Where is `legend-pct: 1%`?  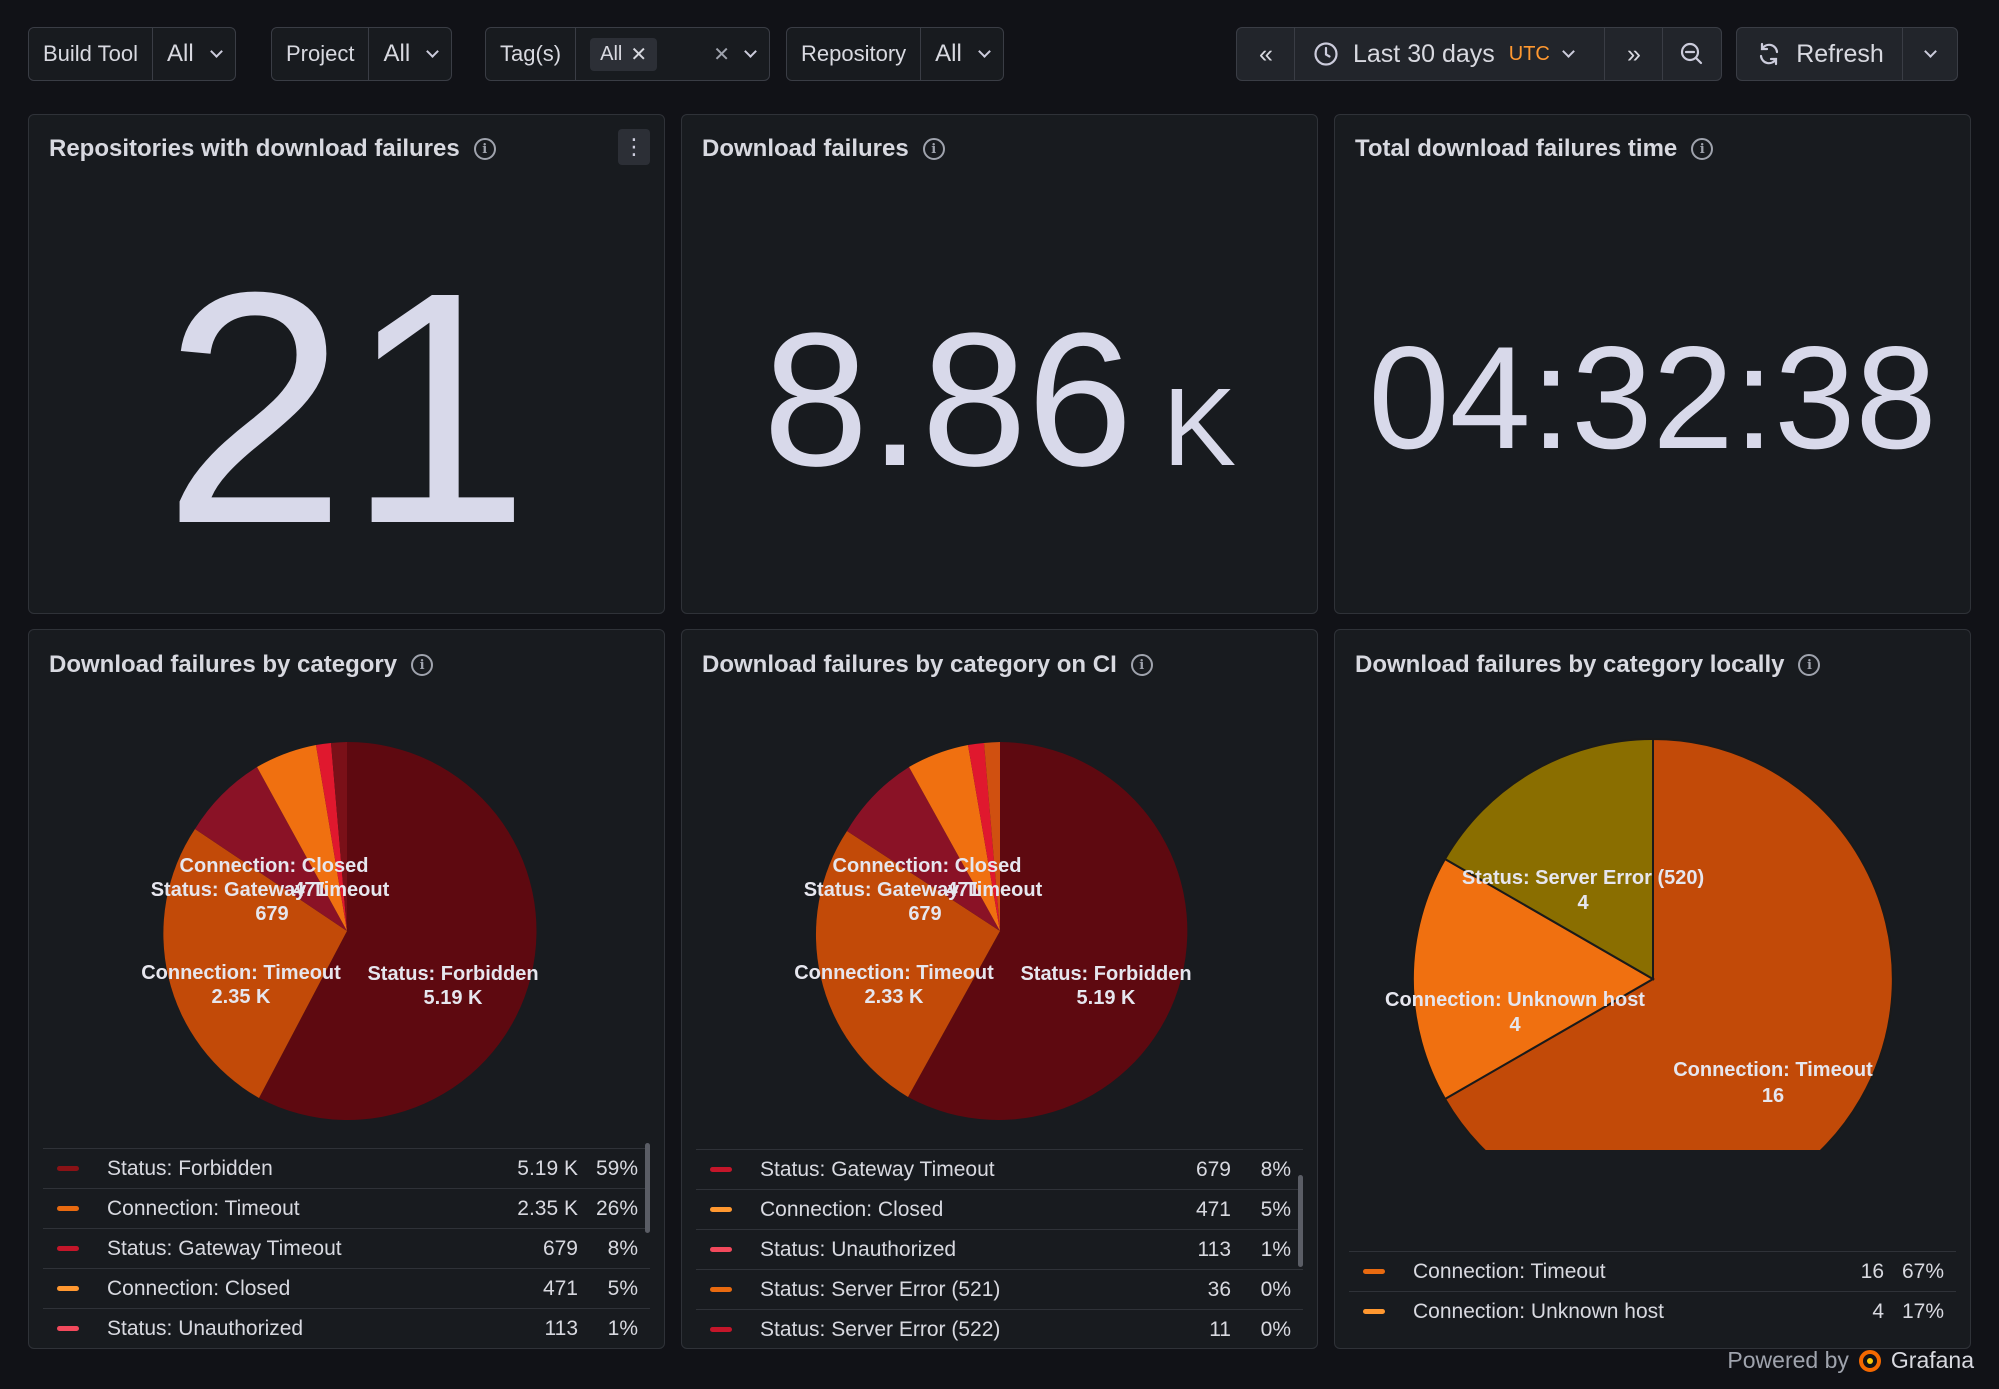
legend-pct: 1% is located at coordinates (622, 1328).